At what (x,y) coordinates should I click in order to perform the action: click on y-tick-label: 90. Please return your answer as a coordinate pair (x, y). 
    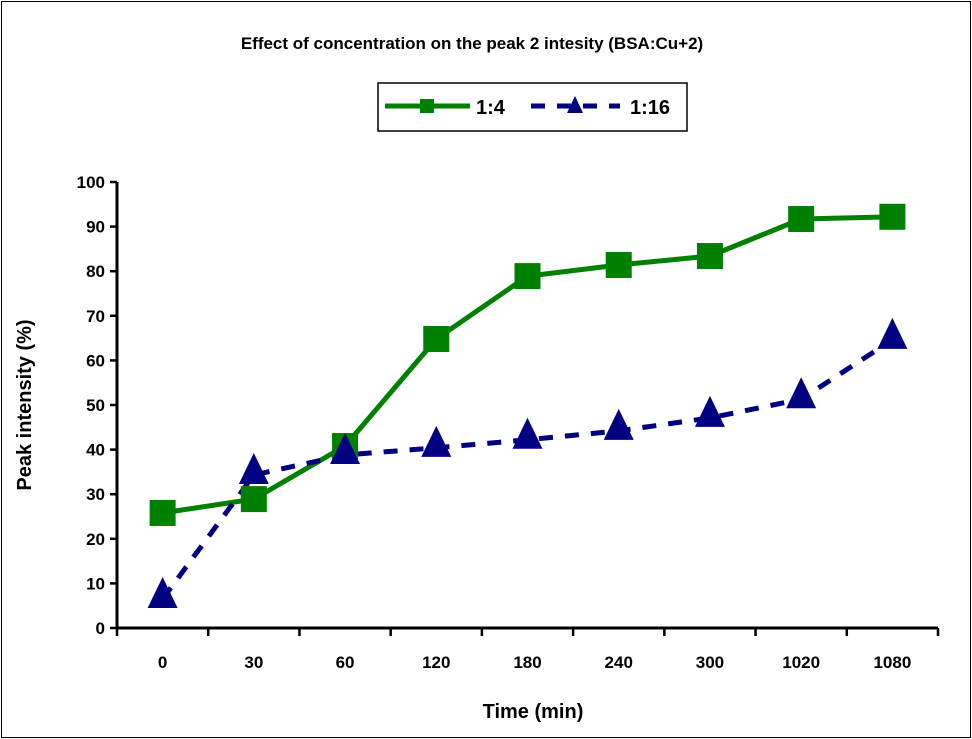
    Looking at the image, I should click on (95, 227).